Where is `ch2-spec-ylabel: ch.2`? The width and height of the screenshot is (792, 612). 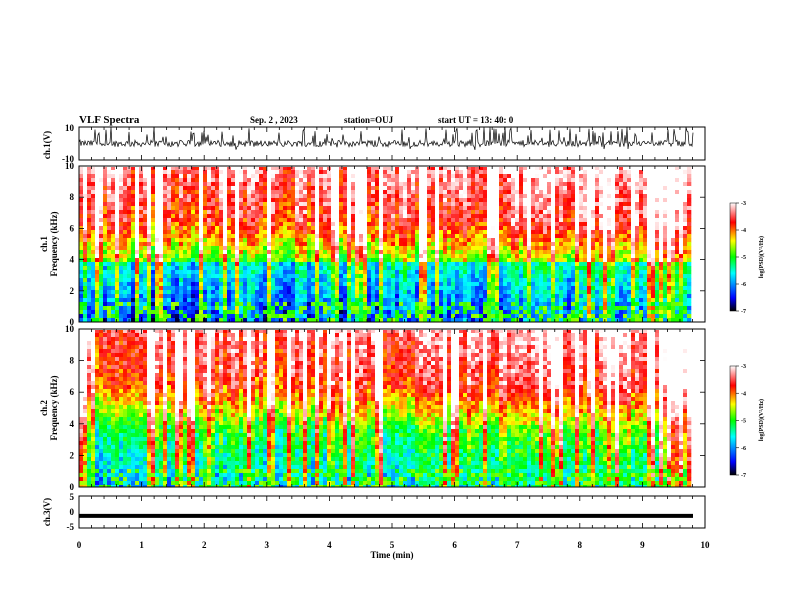 ch2-spec-ylabel: ch.2 is located at coordinates (44, 408).